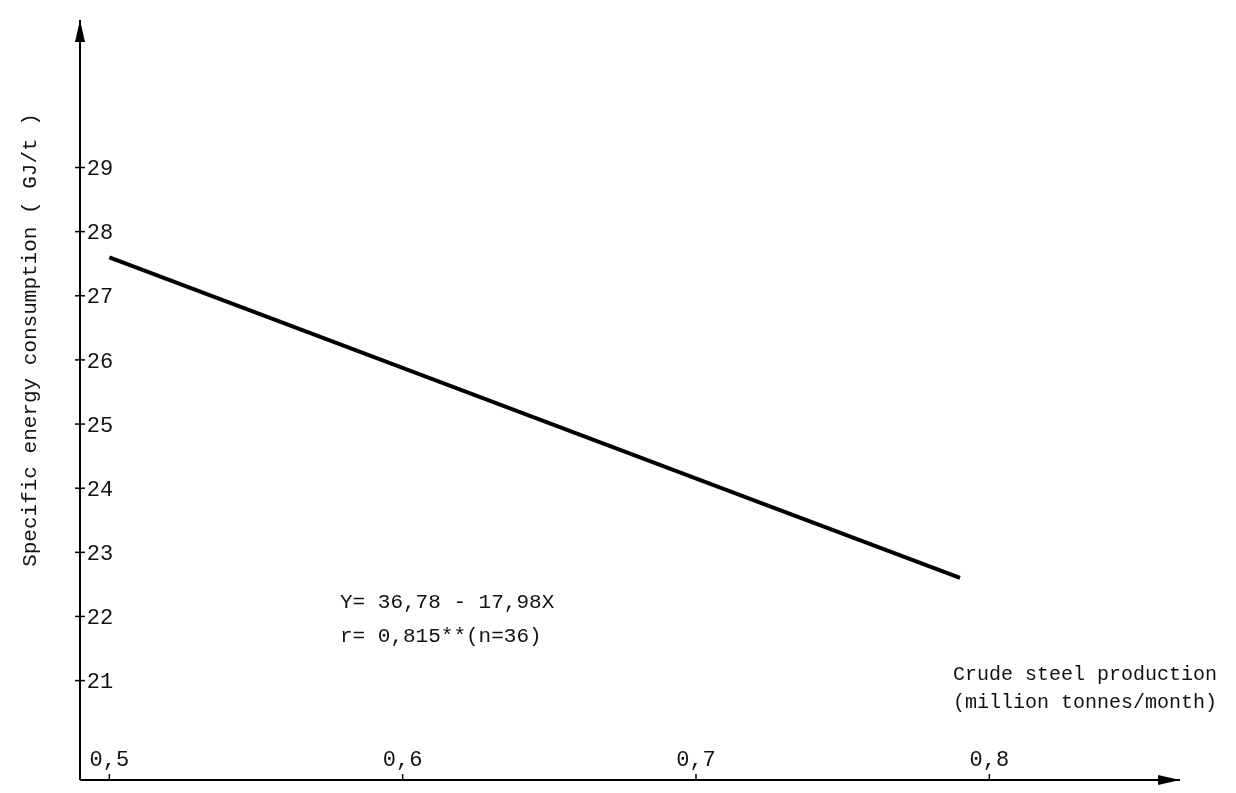  I want to click on y-axis-title: Specific energy consumption ( GJ/t ), so click(30, 340).